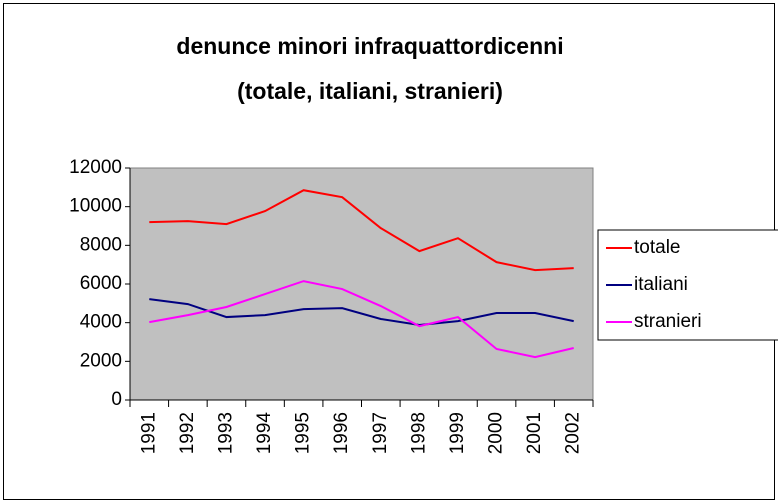 Image resolution: width=778 pixels, height=503 pixels. Describe the element at coordinates (303, 433) in the screenshot. I see `x-tick-label: 1995` at that location.